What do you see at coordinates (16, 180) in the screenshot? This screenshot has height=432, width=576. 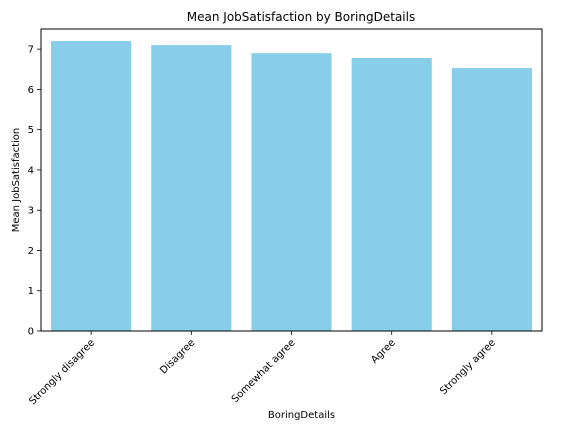 I see `y-axis-label: Mean JobSatisfaction` at bounding box center [16, 180].